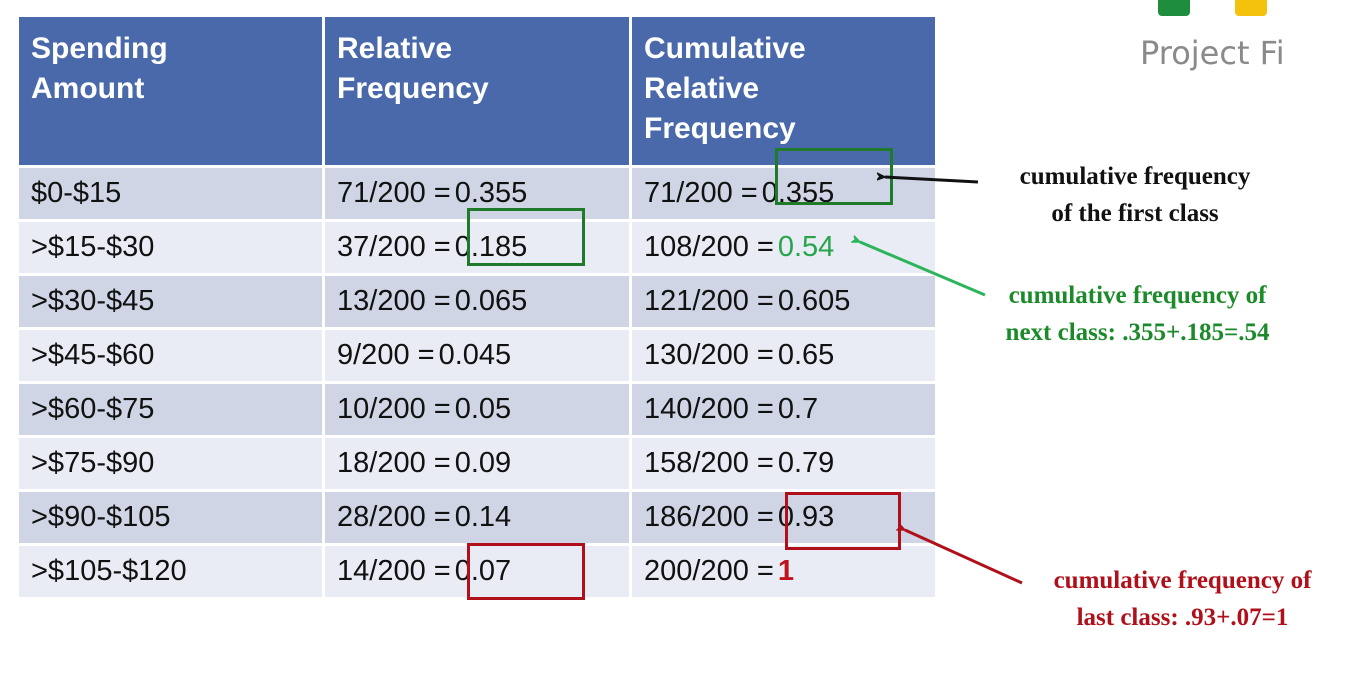  I want to click on amount-cell: >$45-$60, so click(170, 355).